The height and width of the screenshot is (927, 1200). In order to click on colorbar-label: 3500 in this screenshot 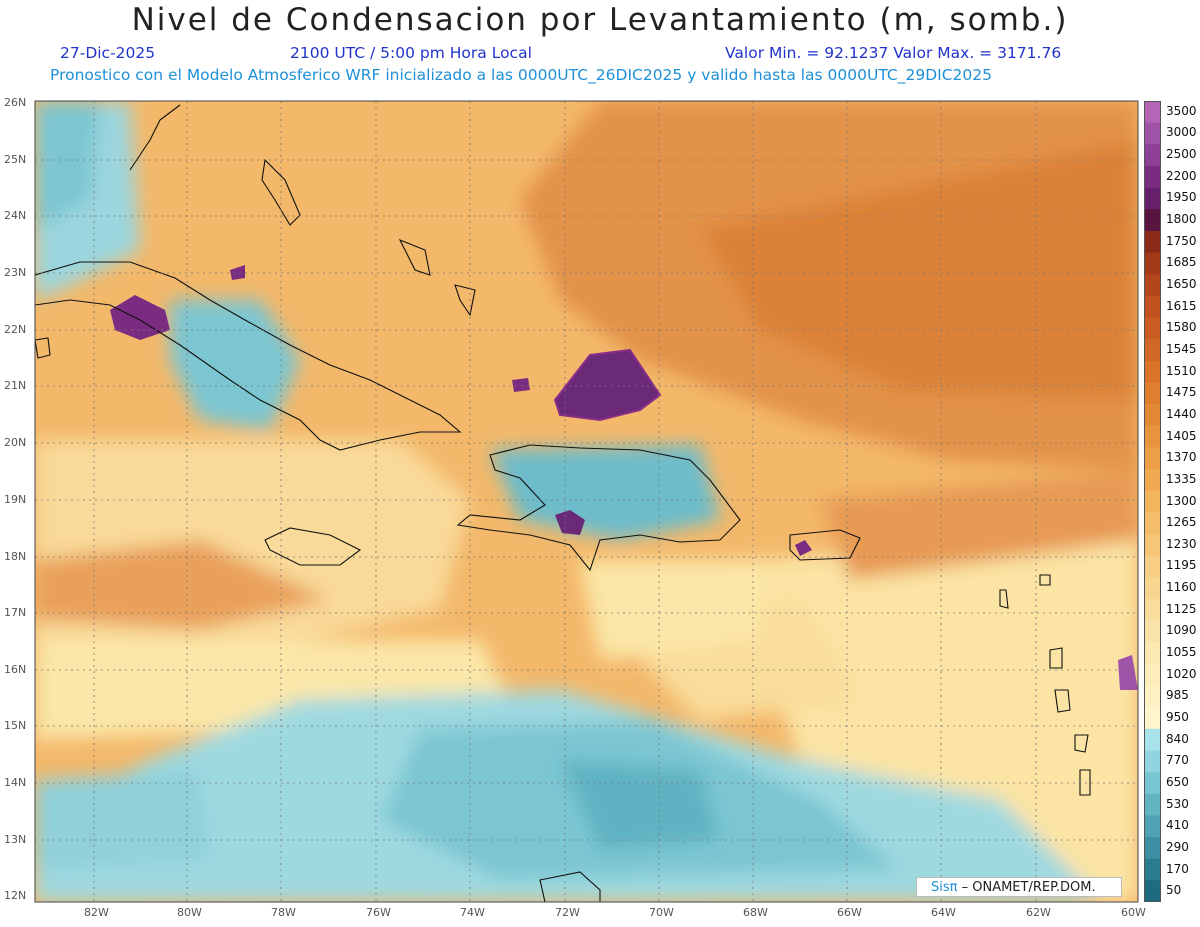, I will do `click(1181, 110)`.